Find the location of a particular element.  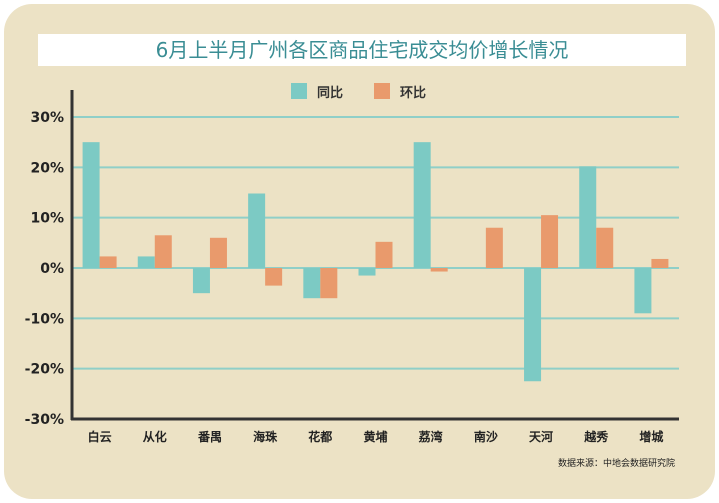

legend-item-mom: 环比 is located at coordinates (400, 91).